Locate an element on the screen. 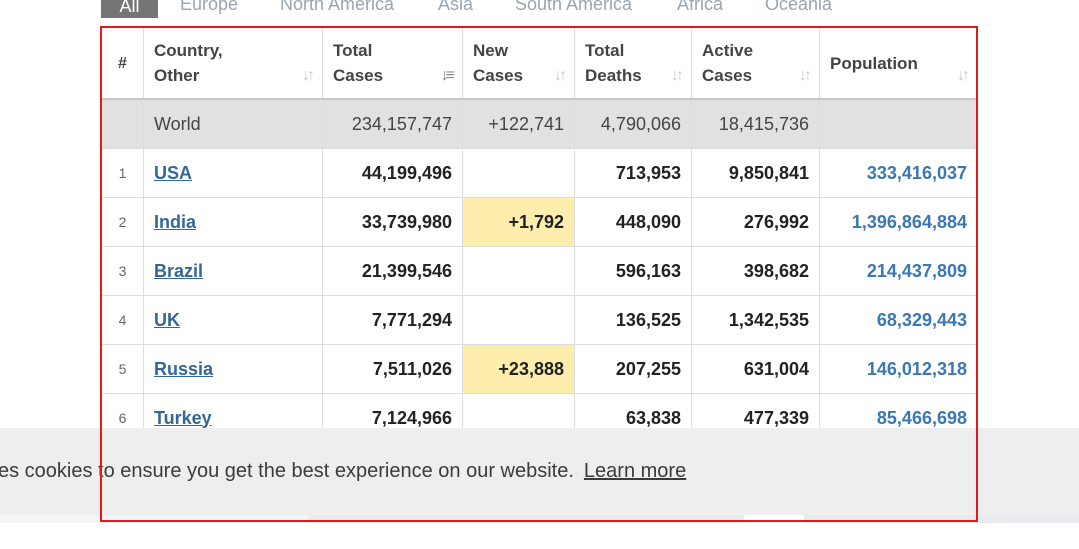  total-cases-cell: 7,511,026 is located at coordinates (392, 369).